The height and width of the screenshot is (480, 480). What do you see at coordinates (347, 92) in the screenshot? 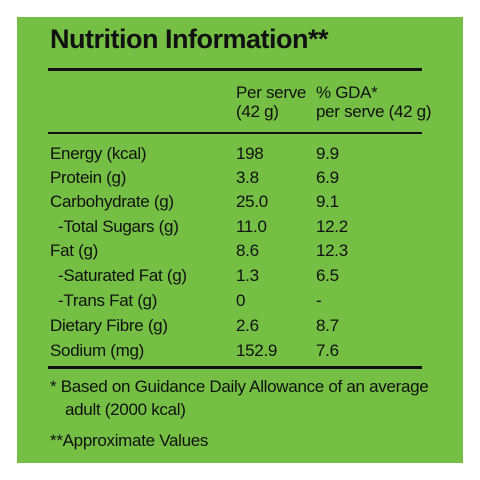
I see `header-gda-line1: % GDA*` at bounding box center [347, 92].